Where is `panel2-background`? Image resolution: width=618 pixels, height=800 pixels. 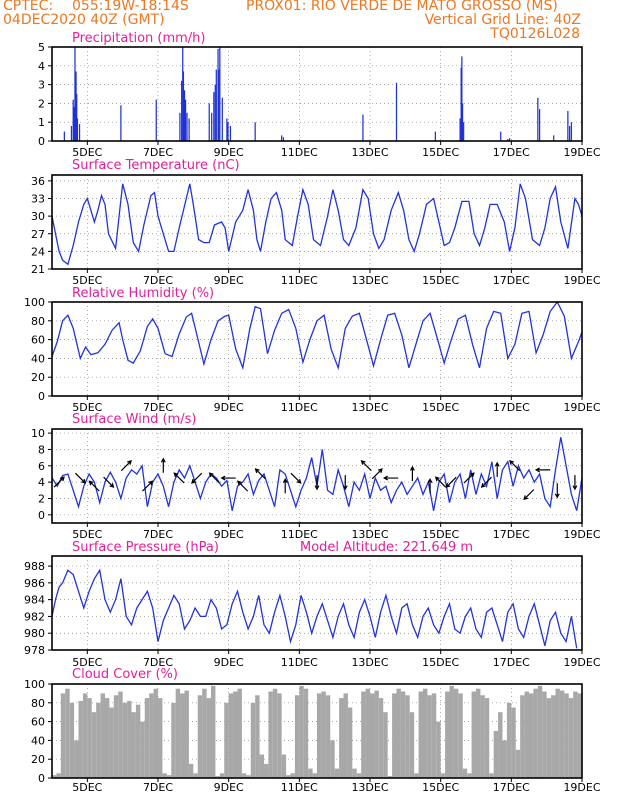
panel2-background is located at coordinates (317, 222).